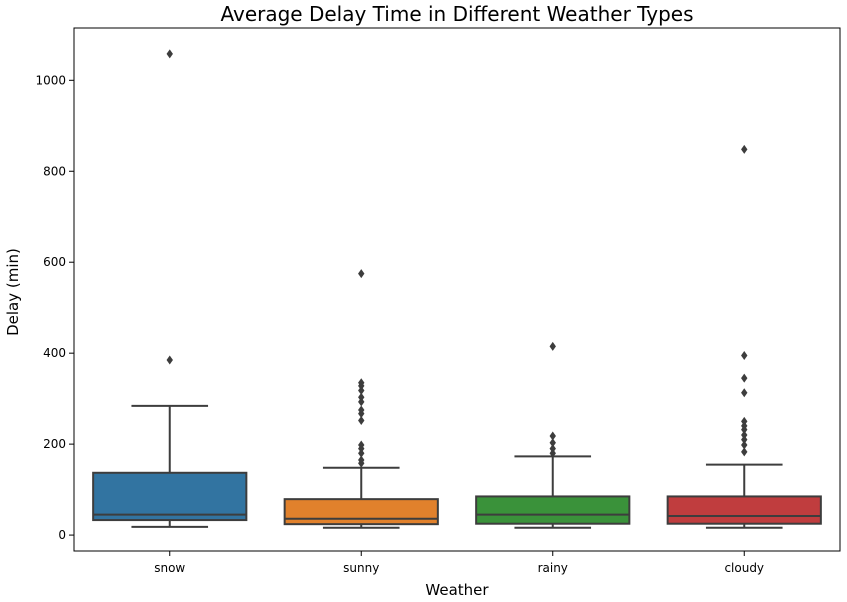  Describe the element at coordinates (457, 590) in the screenshot. I see `x-axis-label: Weather` at that location.